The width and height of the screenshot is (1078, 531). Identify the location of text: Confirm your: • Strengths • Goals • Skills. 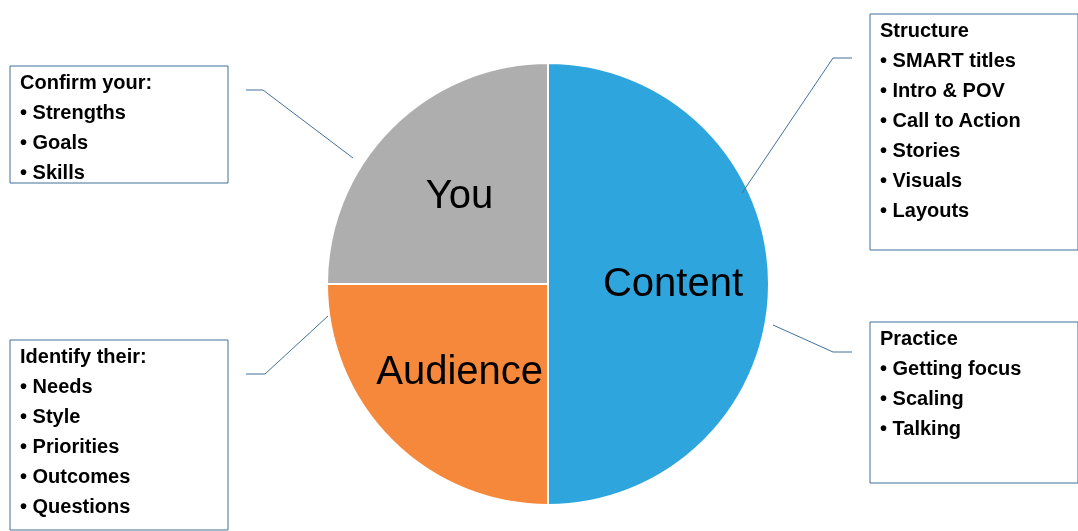
(86, 127).